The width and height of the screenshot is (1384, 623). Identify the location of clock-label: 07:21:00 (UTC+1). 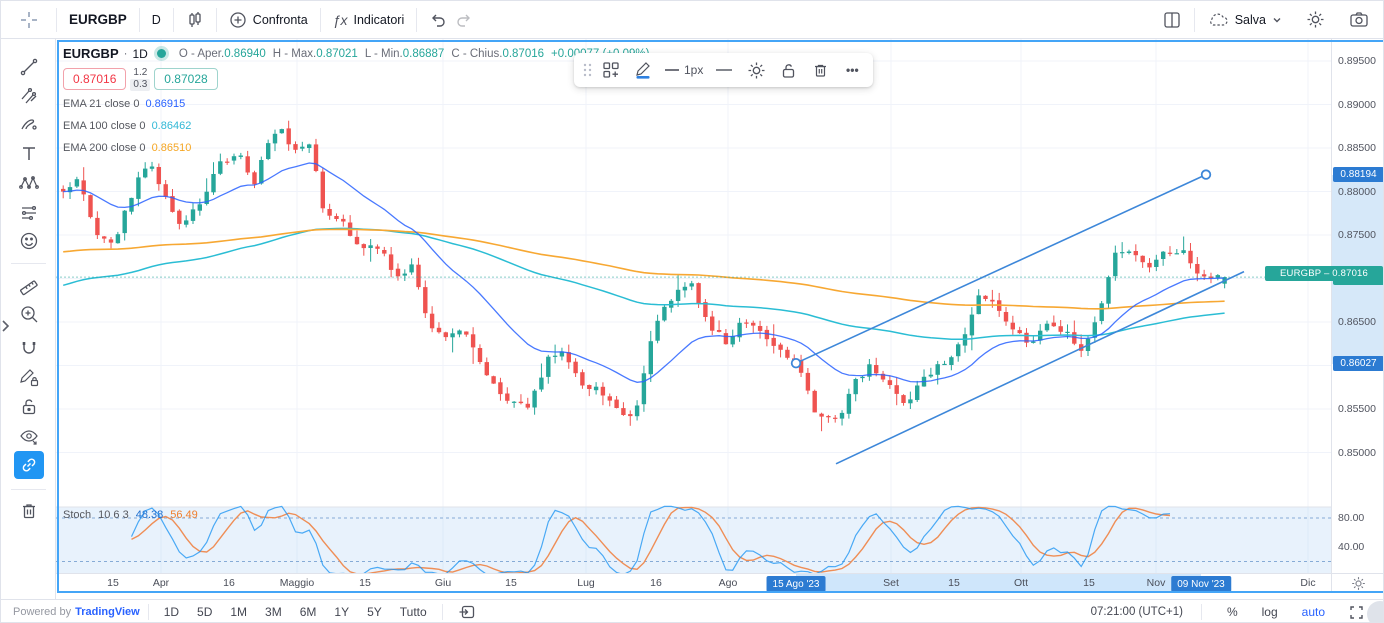
(1136, 612).